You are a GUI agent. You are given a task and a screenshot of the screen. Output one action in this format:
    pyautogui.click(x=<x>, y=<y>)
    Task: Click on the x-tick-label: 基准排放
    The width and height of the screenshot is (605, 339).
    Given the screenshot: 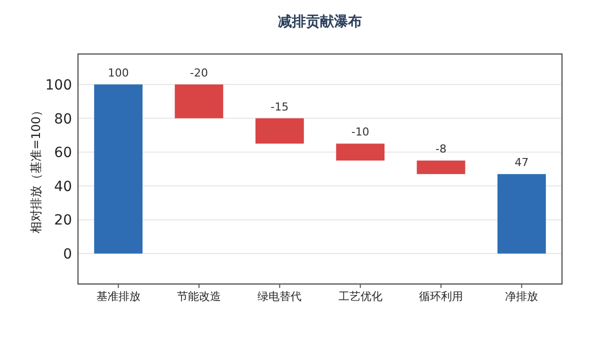 What is the action you would take?
    pyautogui.click(x=118, y=296)
    